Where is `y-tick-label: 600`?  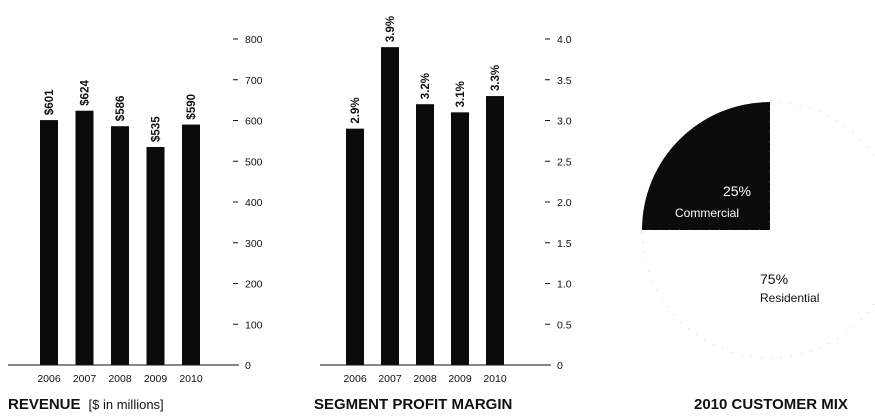
y-tick-label: 600 is located at coordinates (254, 122).